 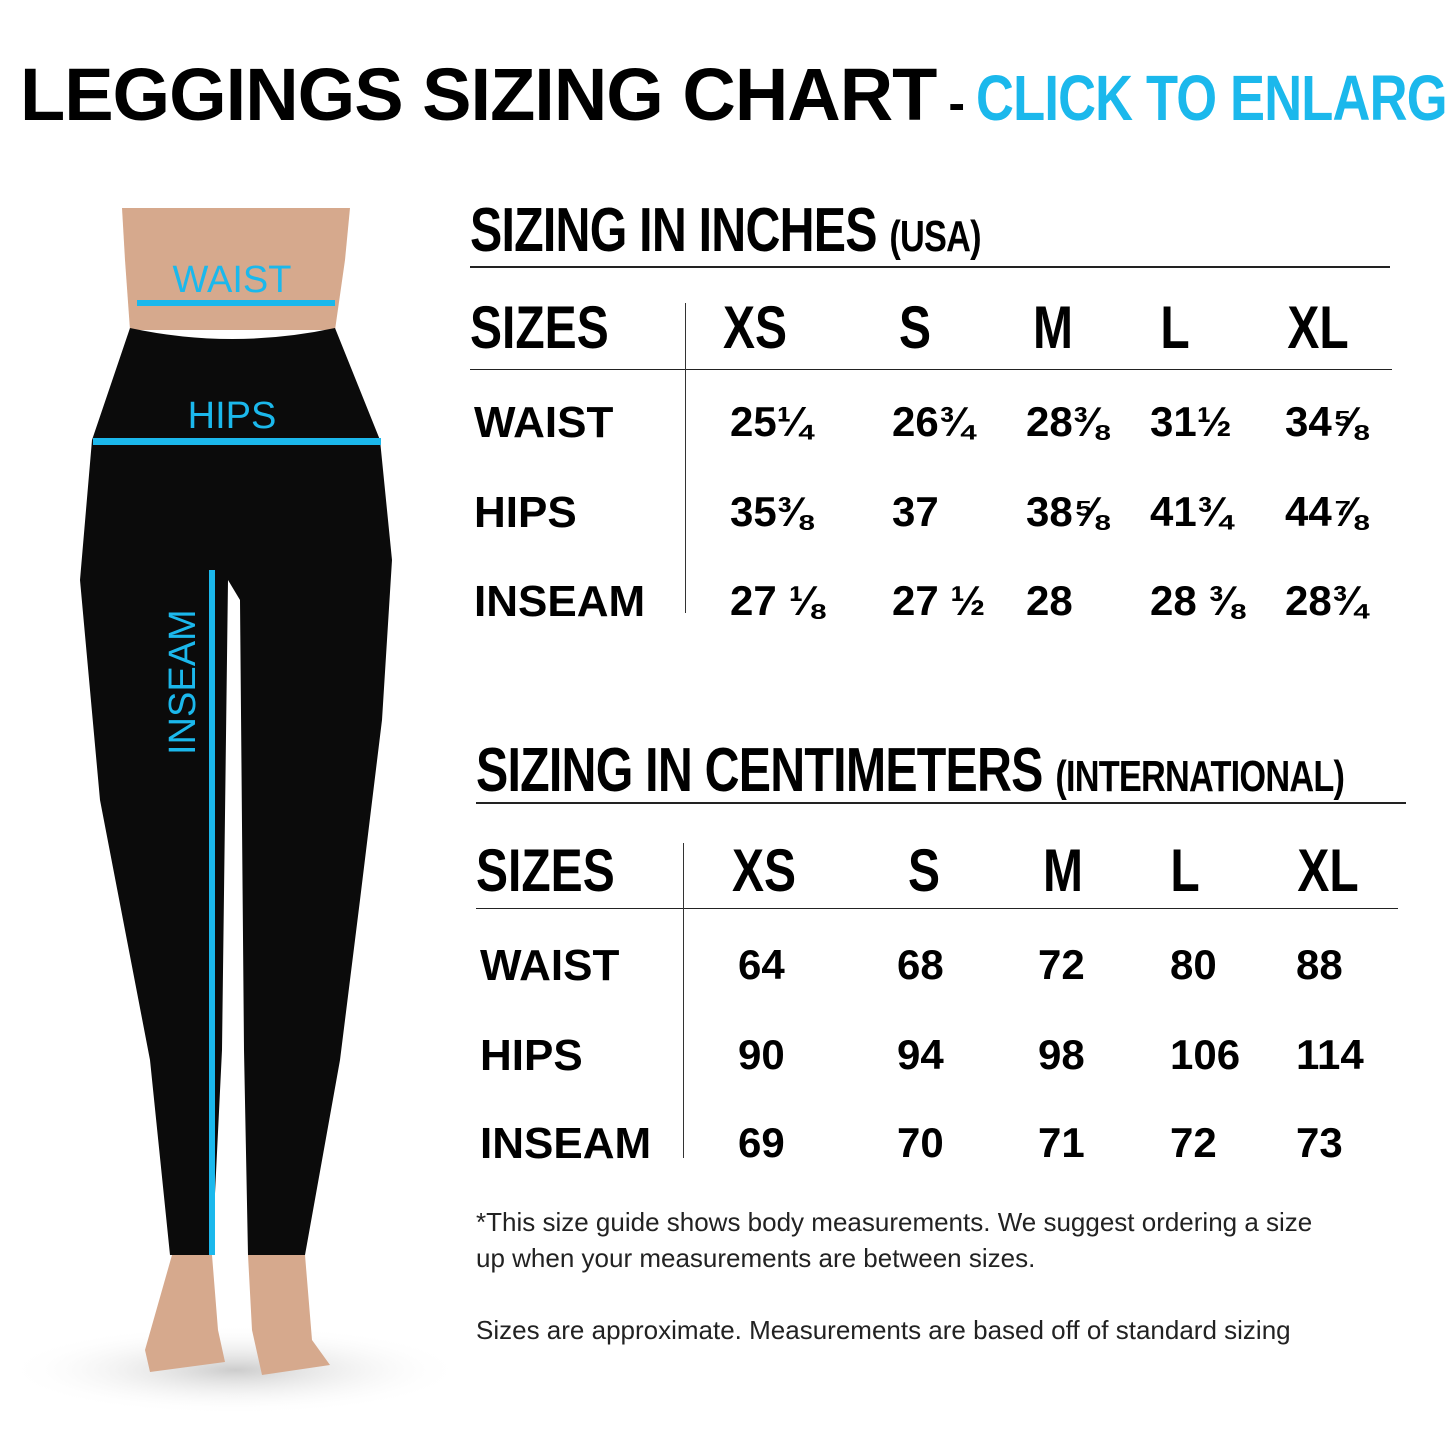 I want to click on leggings, so click(x=236, y=791).